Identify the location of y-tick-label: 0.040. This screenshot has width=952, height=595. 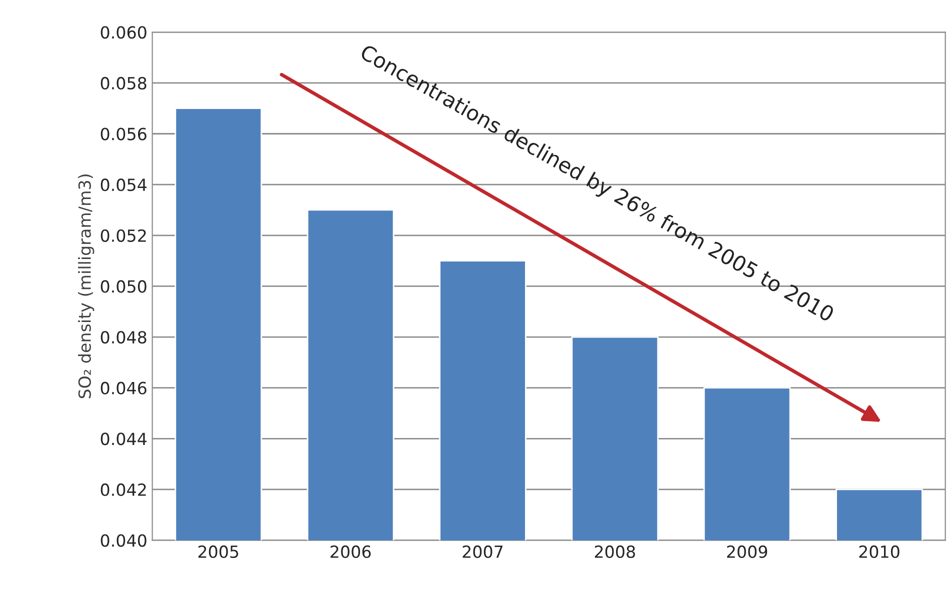
(123, 540).